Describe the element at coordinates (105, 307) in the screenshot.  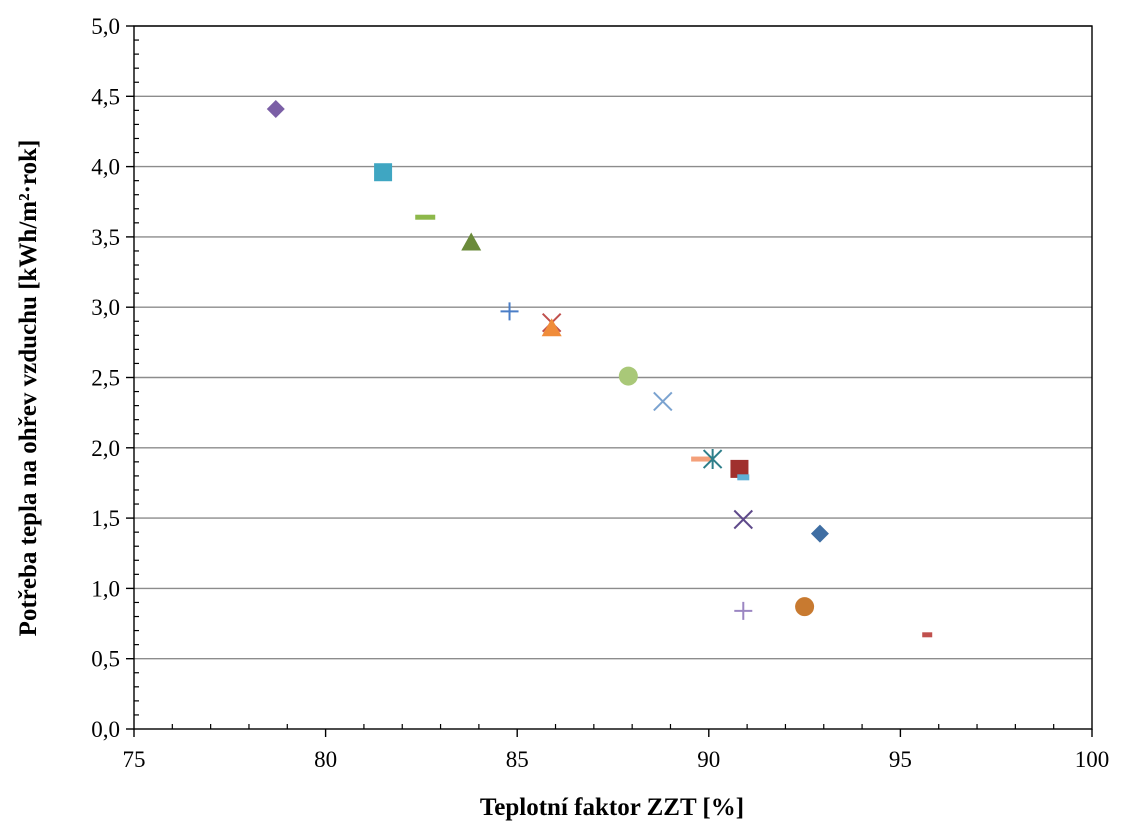
I see `y-tick-label: 3,0` at that location.